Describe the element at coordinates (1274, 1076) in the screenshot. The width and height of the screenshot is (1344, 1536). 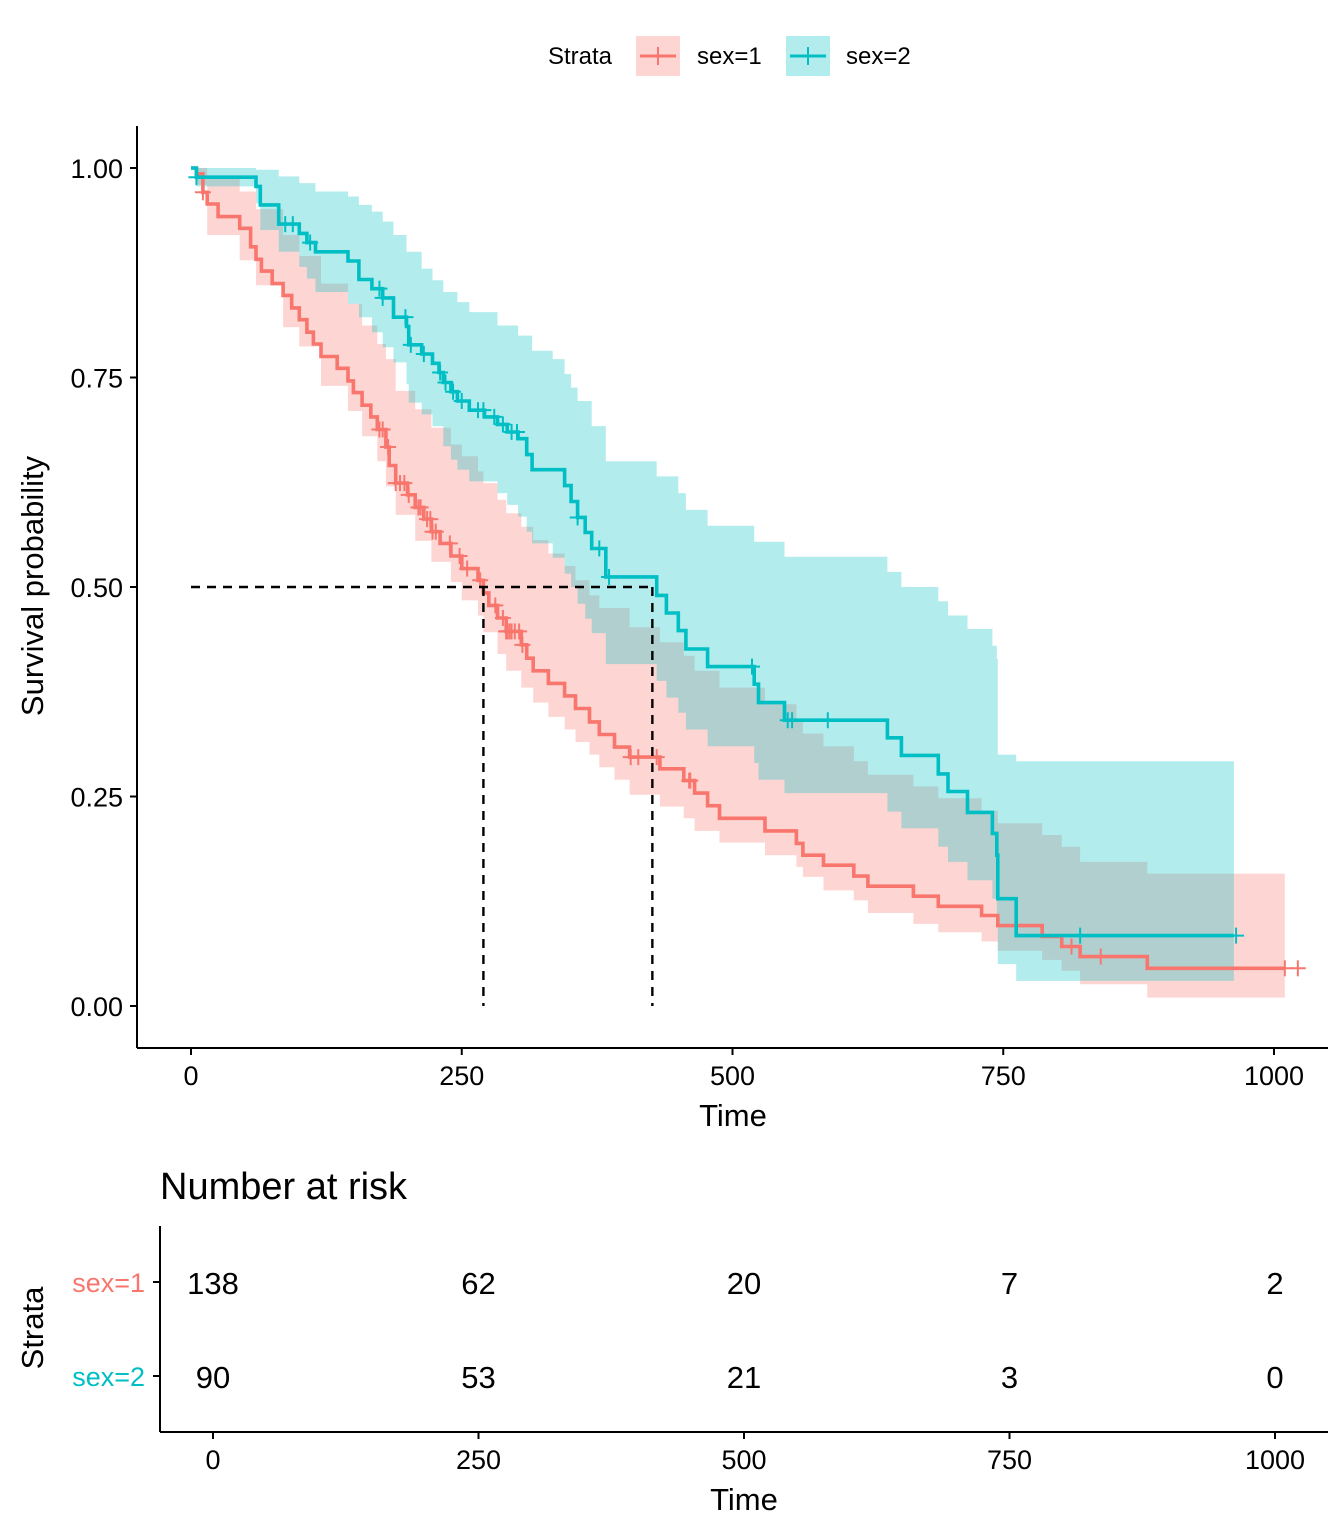
I see `x-tick-label: 1000` at that location.